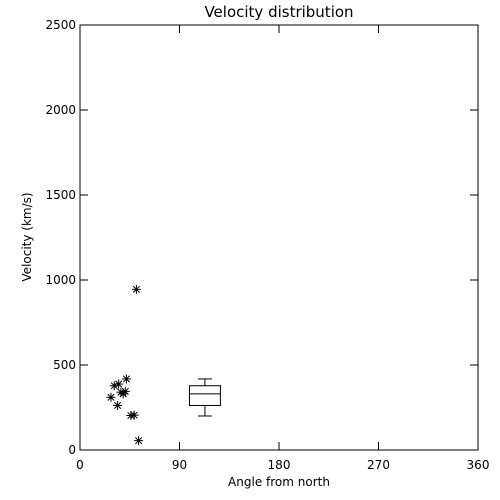 The width and height of the screenshot is (500, 500). I want to click on box-iqr, so click(204, 395).